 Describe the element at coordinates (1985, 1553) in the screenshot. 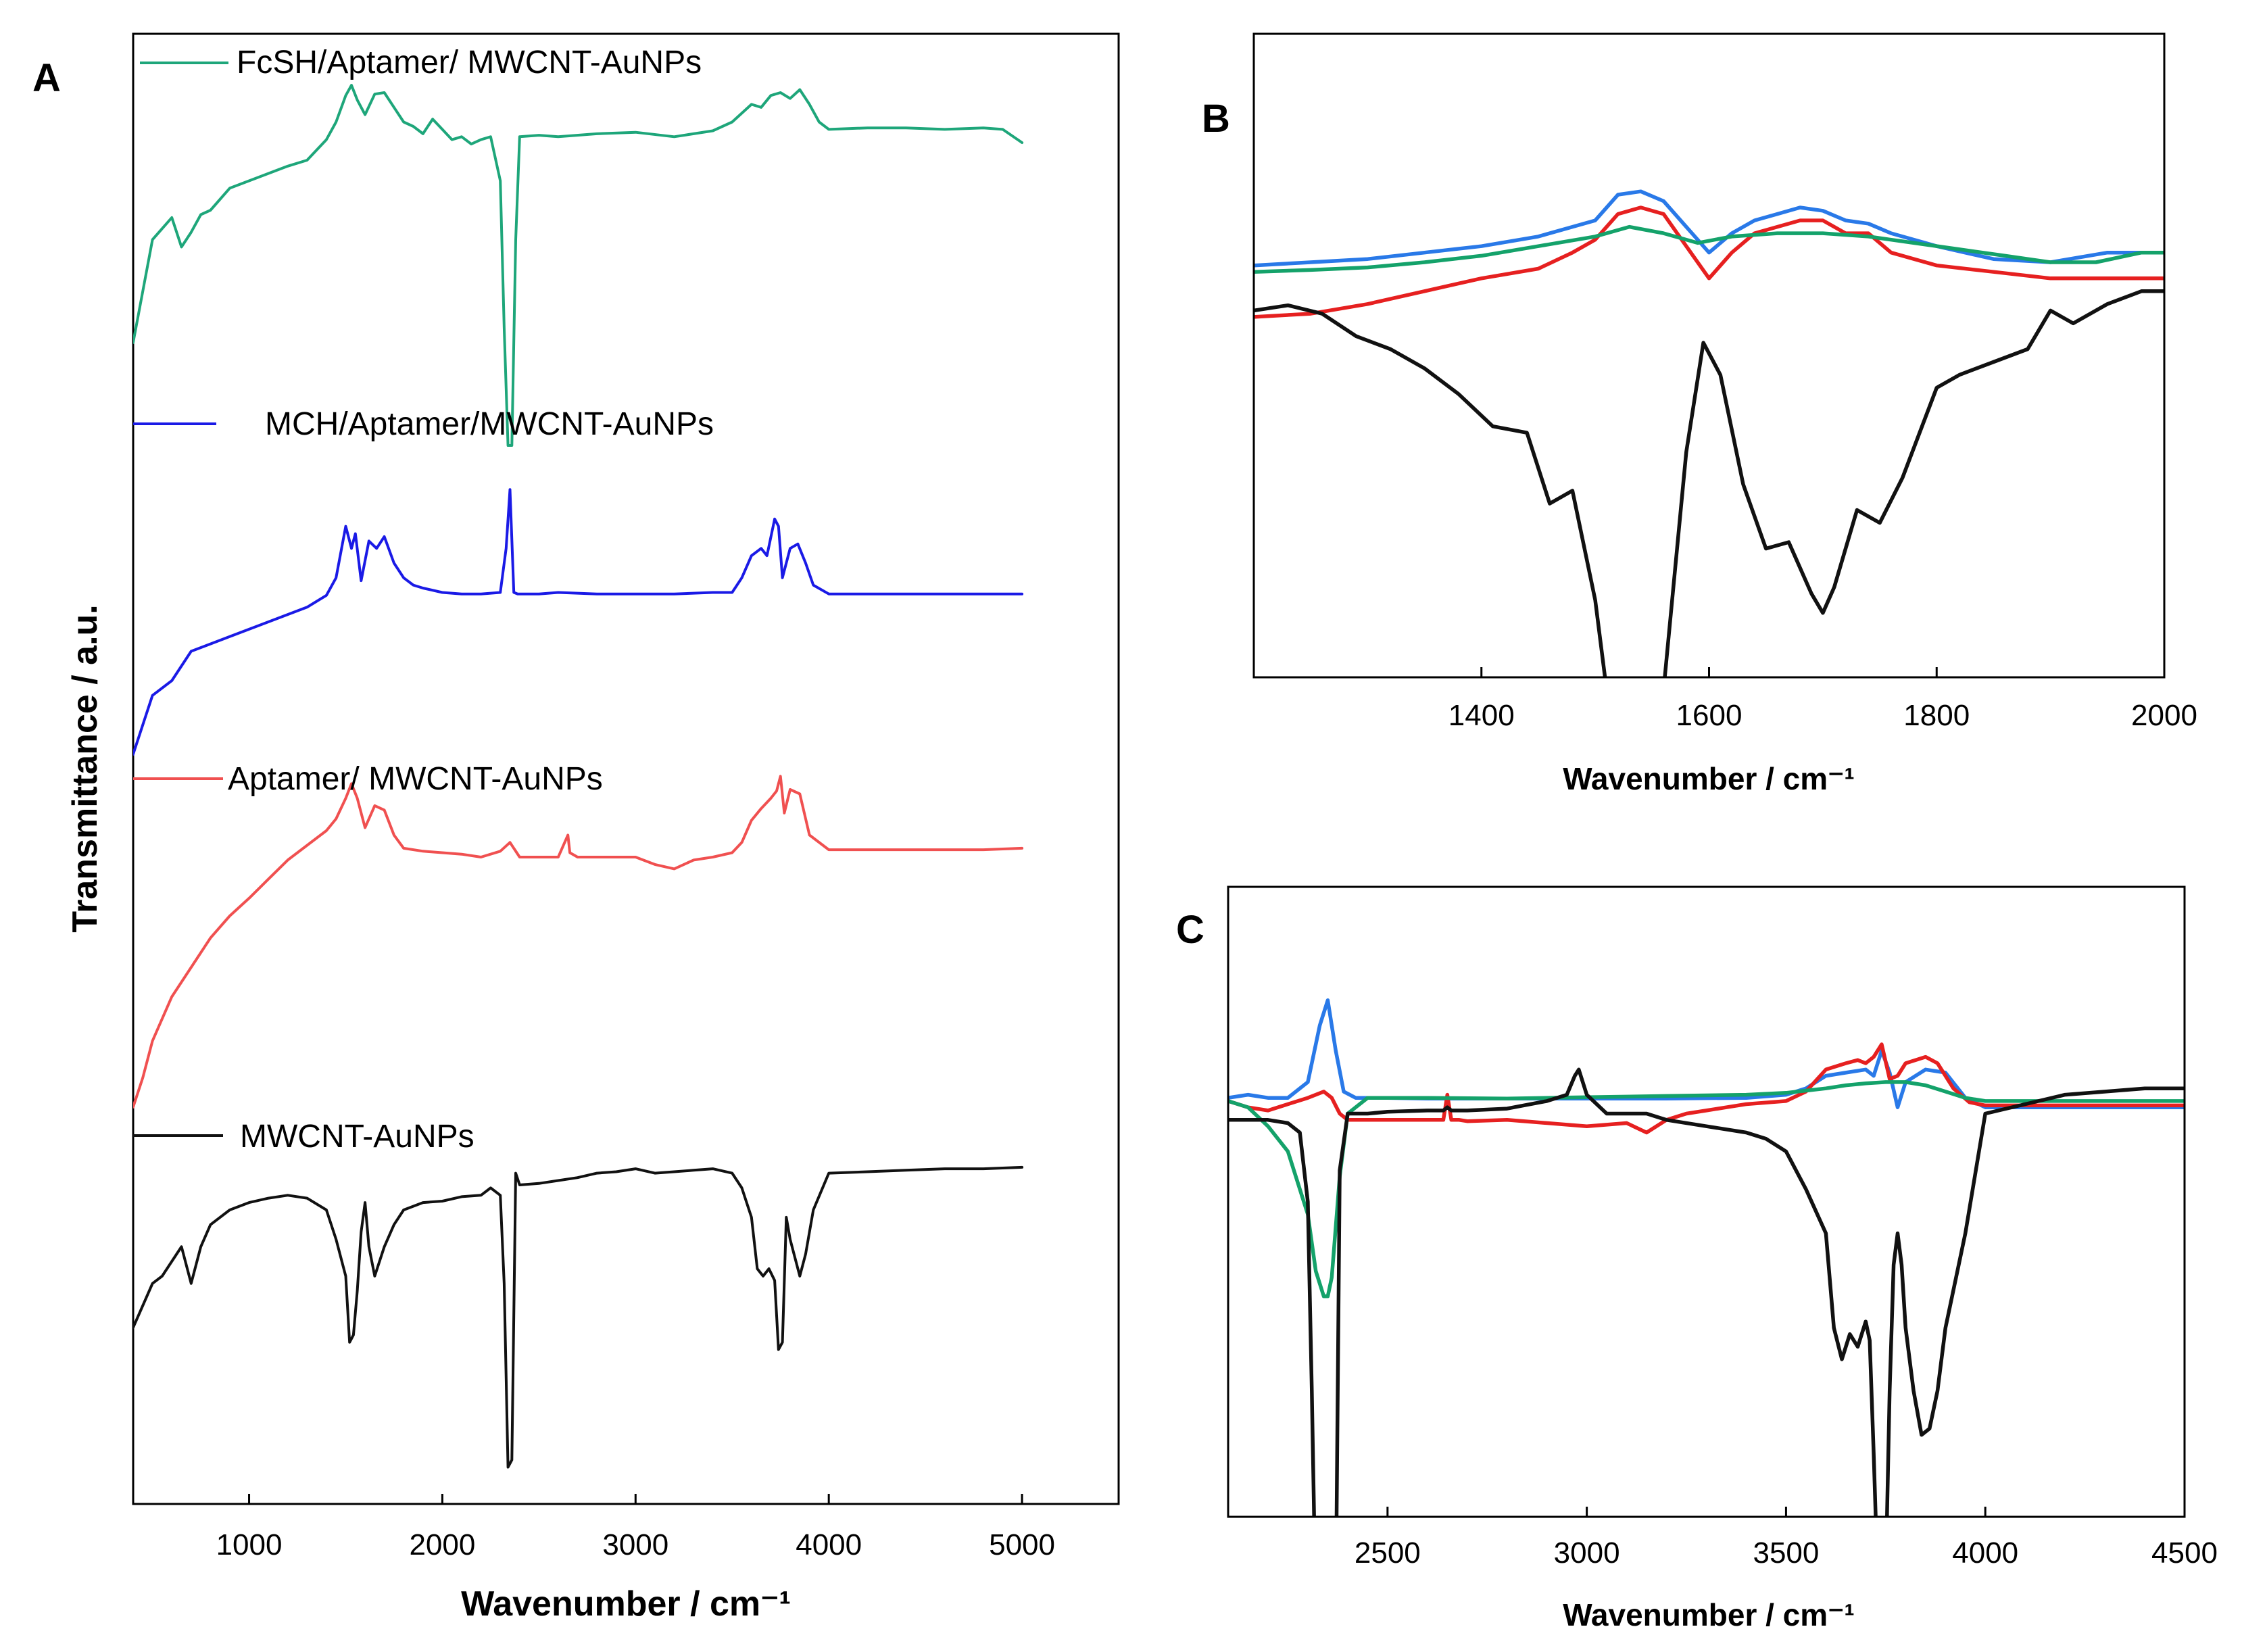

I see `c-tick-label-4000: 4000` at that location.